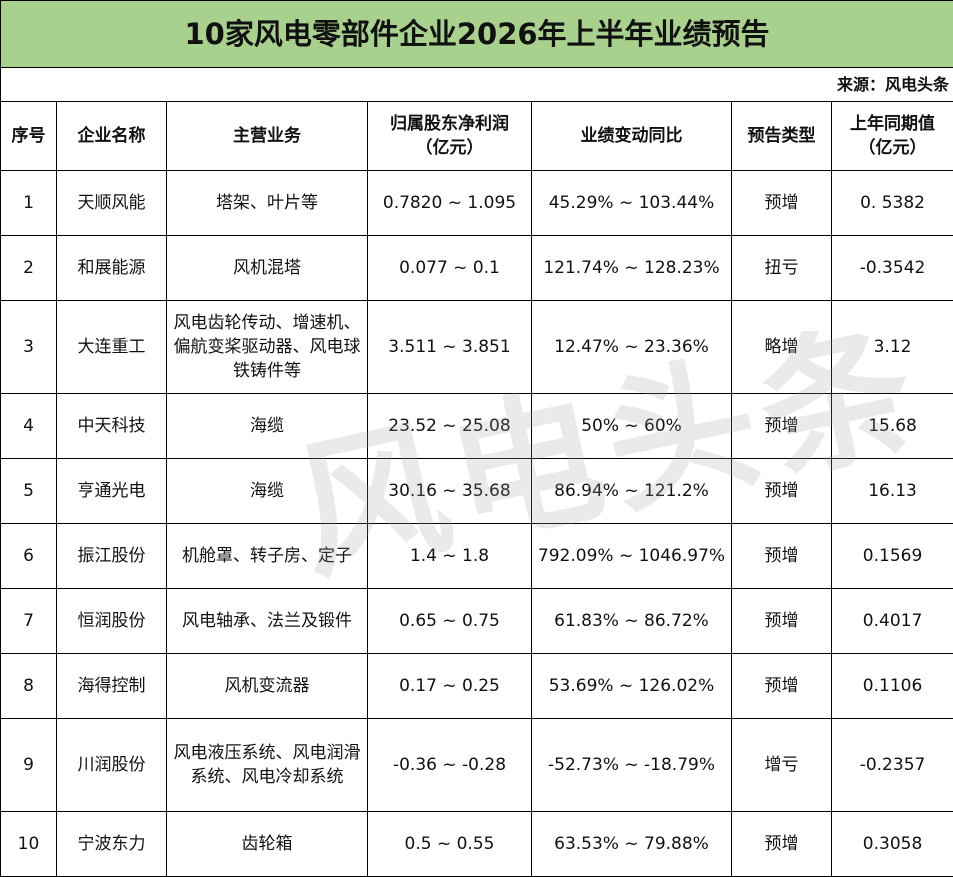 Image resolution: width=953 pixels, height=877 pixels. What do you see at coordinates (29, 203) in the screenshot?
I see `table-cell: 1` at bounding box center [29, 203].